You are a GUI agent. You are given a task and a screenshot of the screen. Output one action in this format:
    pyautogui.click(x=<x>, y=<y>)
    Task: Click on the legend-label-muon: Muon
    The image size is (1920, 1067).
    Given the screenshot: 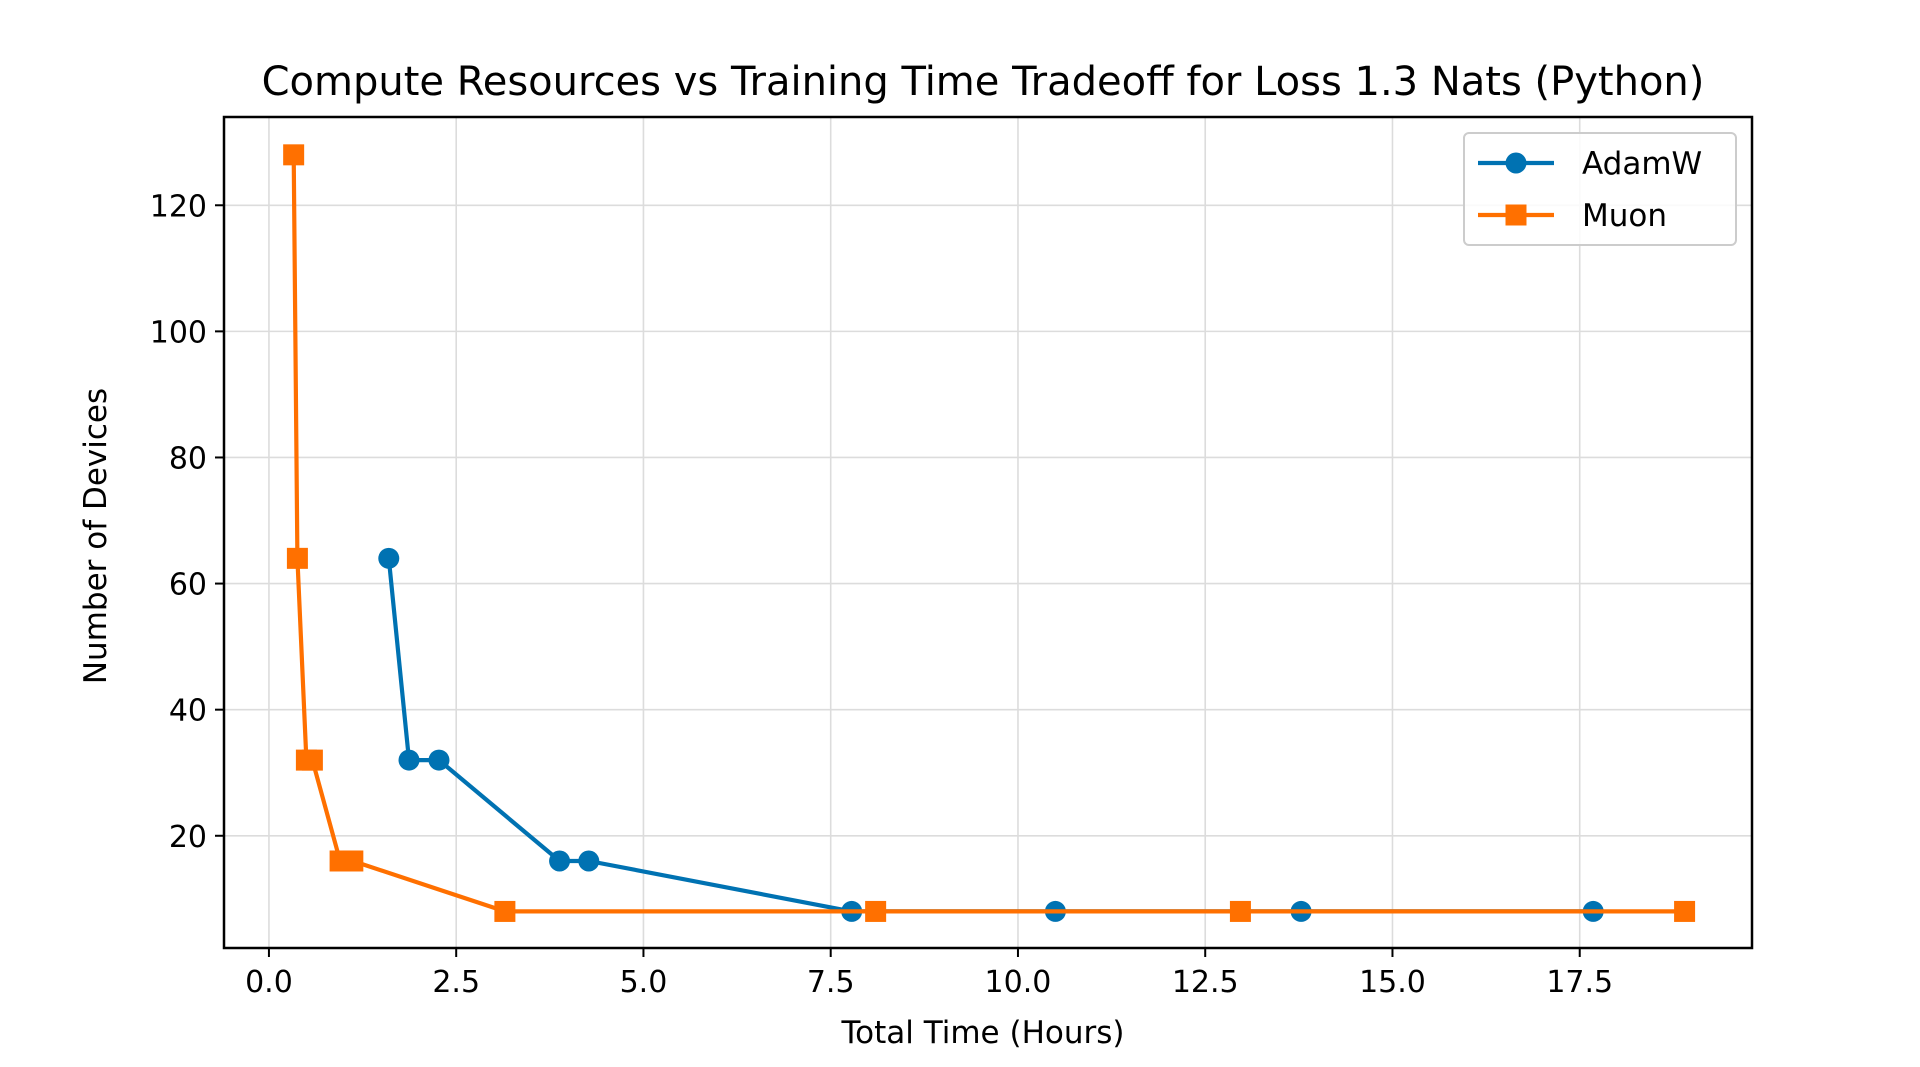 What is the action you would take?
    pyautogui.click(x=1624, y=216)
    